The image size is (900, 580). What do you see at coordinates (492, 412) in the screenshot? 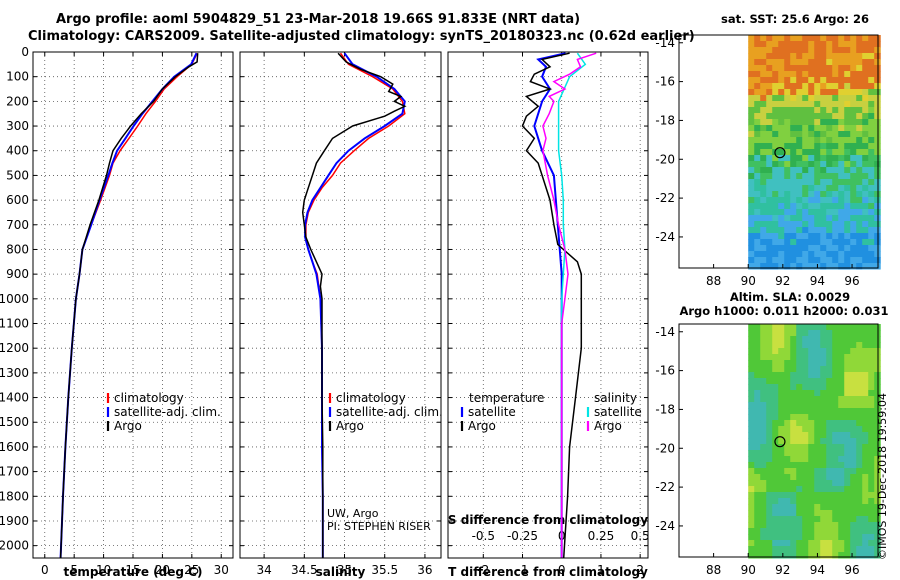
I see `legend-diff-temp-satellite-label: satellite` at bounding box center [492, 412].